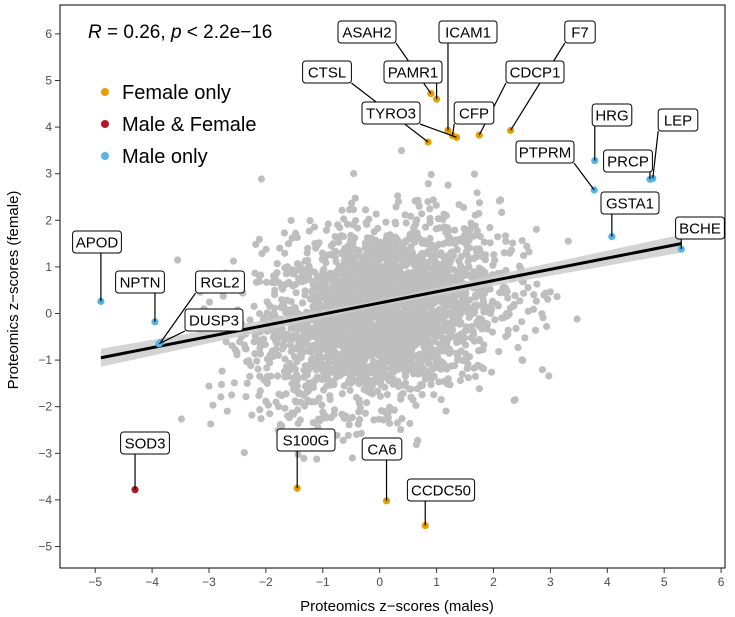 The height and width of the screenshot is (617, 735). What do you see at coordinates (379, 582) in the screenshot?
I see `x-tick-label: 0` at bounding box center [379, 582].